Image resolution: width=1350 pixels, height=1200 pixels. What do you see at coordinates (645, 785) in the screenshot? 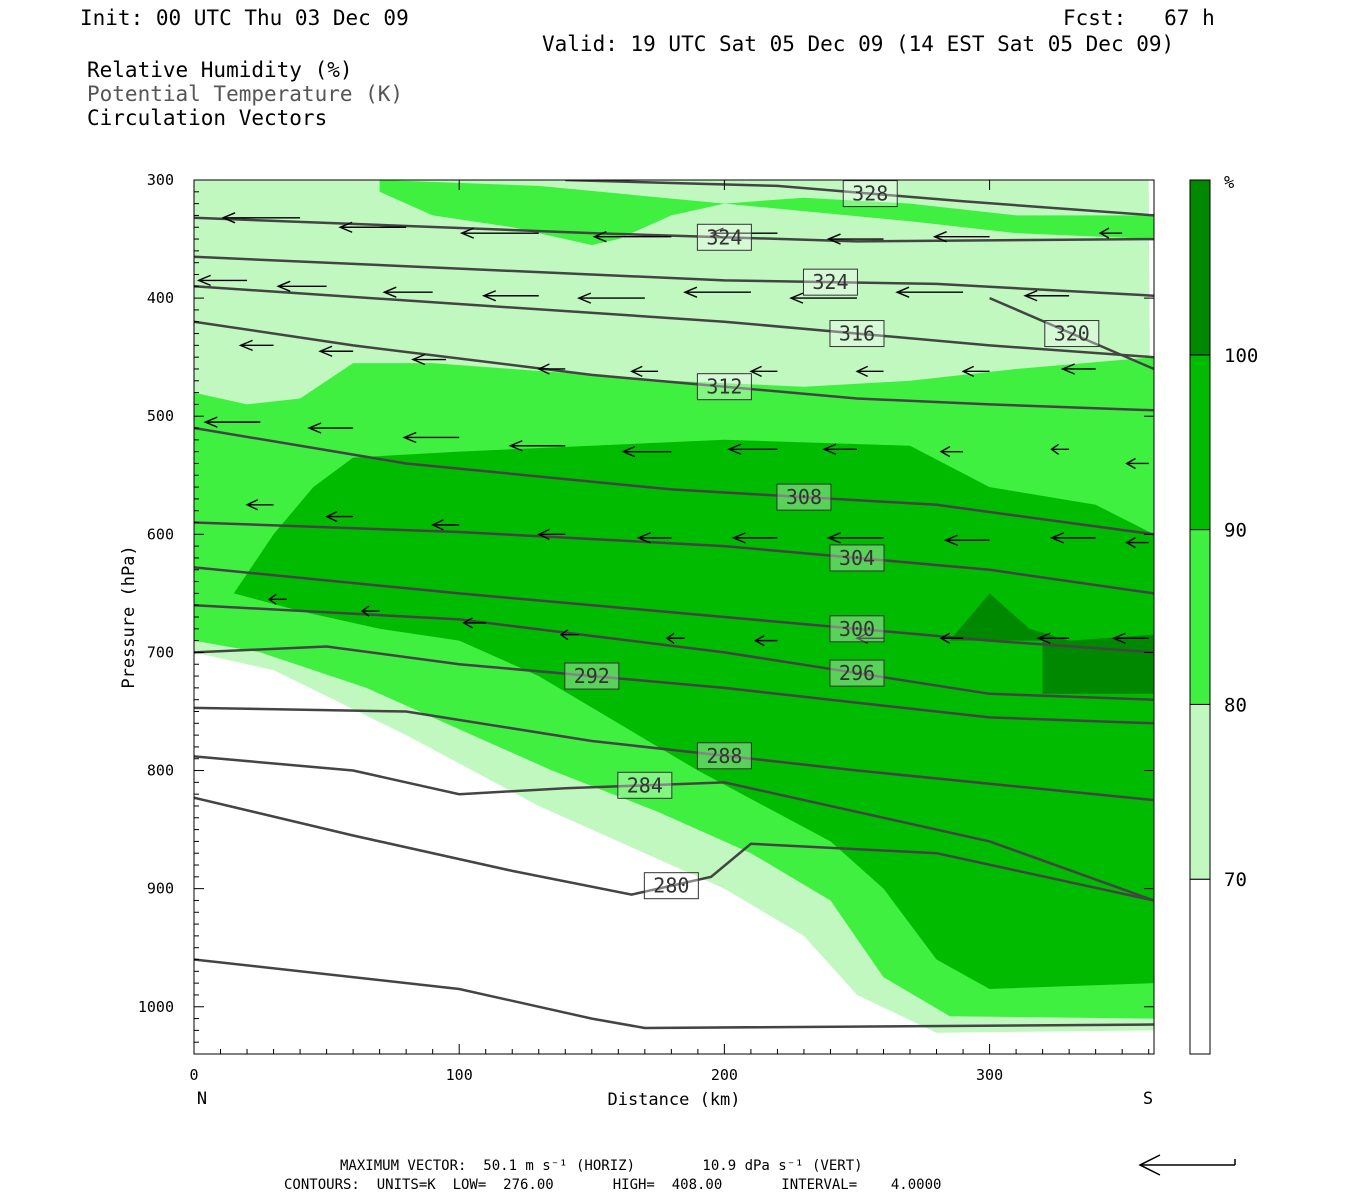
I see `contour-label: 284` at bounding box center [645, 785].